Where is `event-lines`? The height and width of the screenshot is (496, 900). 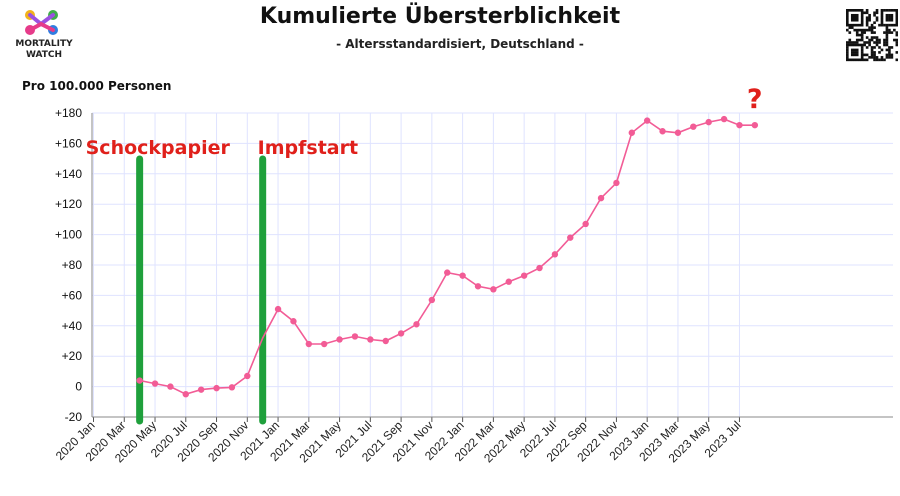 event-lines is located at coordinates (201, 290).